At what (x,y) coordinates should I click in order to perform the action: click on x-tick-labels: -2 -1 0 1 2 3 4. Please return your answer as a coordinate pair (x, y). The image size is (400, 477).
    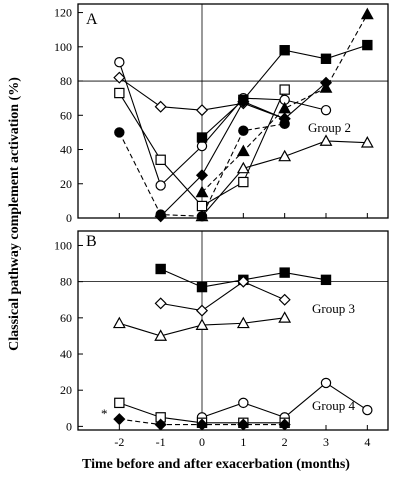
    Looking at the image, I should click on (242, 442).